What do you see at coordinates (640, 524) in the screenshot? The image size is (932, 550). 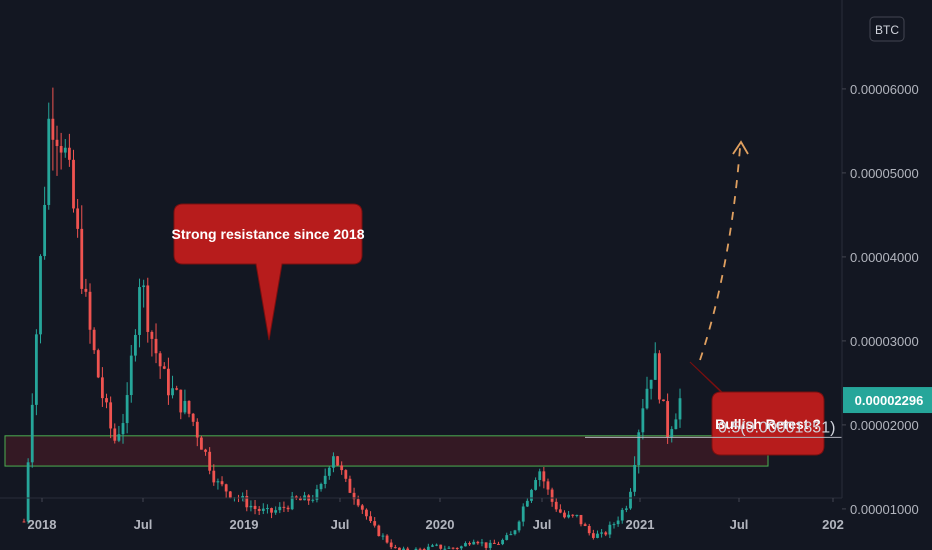 I see `x-tick-label: 2021` at bounding box center [640, 524].